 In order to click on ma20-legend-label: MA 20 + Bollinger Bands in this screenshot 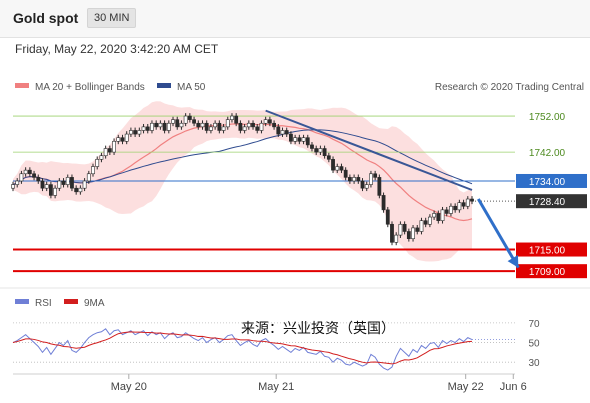, I will do `click(90, 87)`.